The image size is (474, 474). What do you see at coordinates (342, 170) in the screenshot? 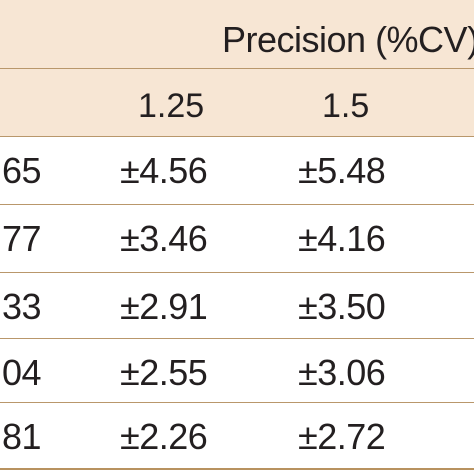
I see `precision-1-5-cell: ±5.48` at bounding box center [342, 170].